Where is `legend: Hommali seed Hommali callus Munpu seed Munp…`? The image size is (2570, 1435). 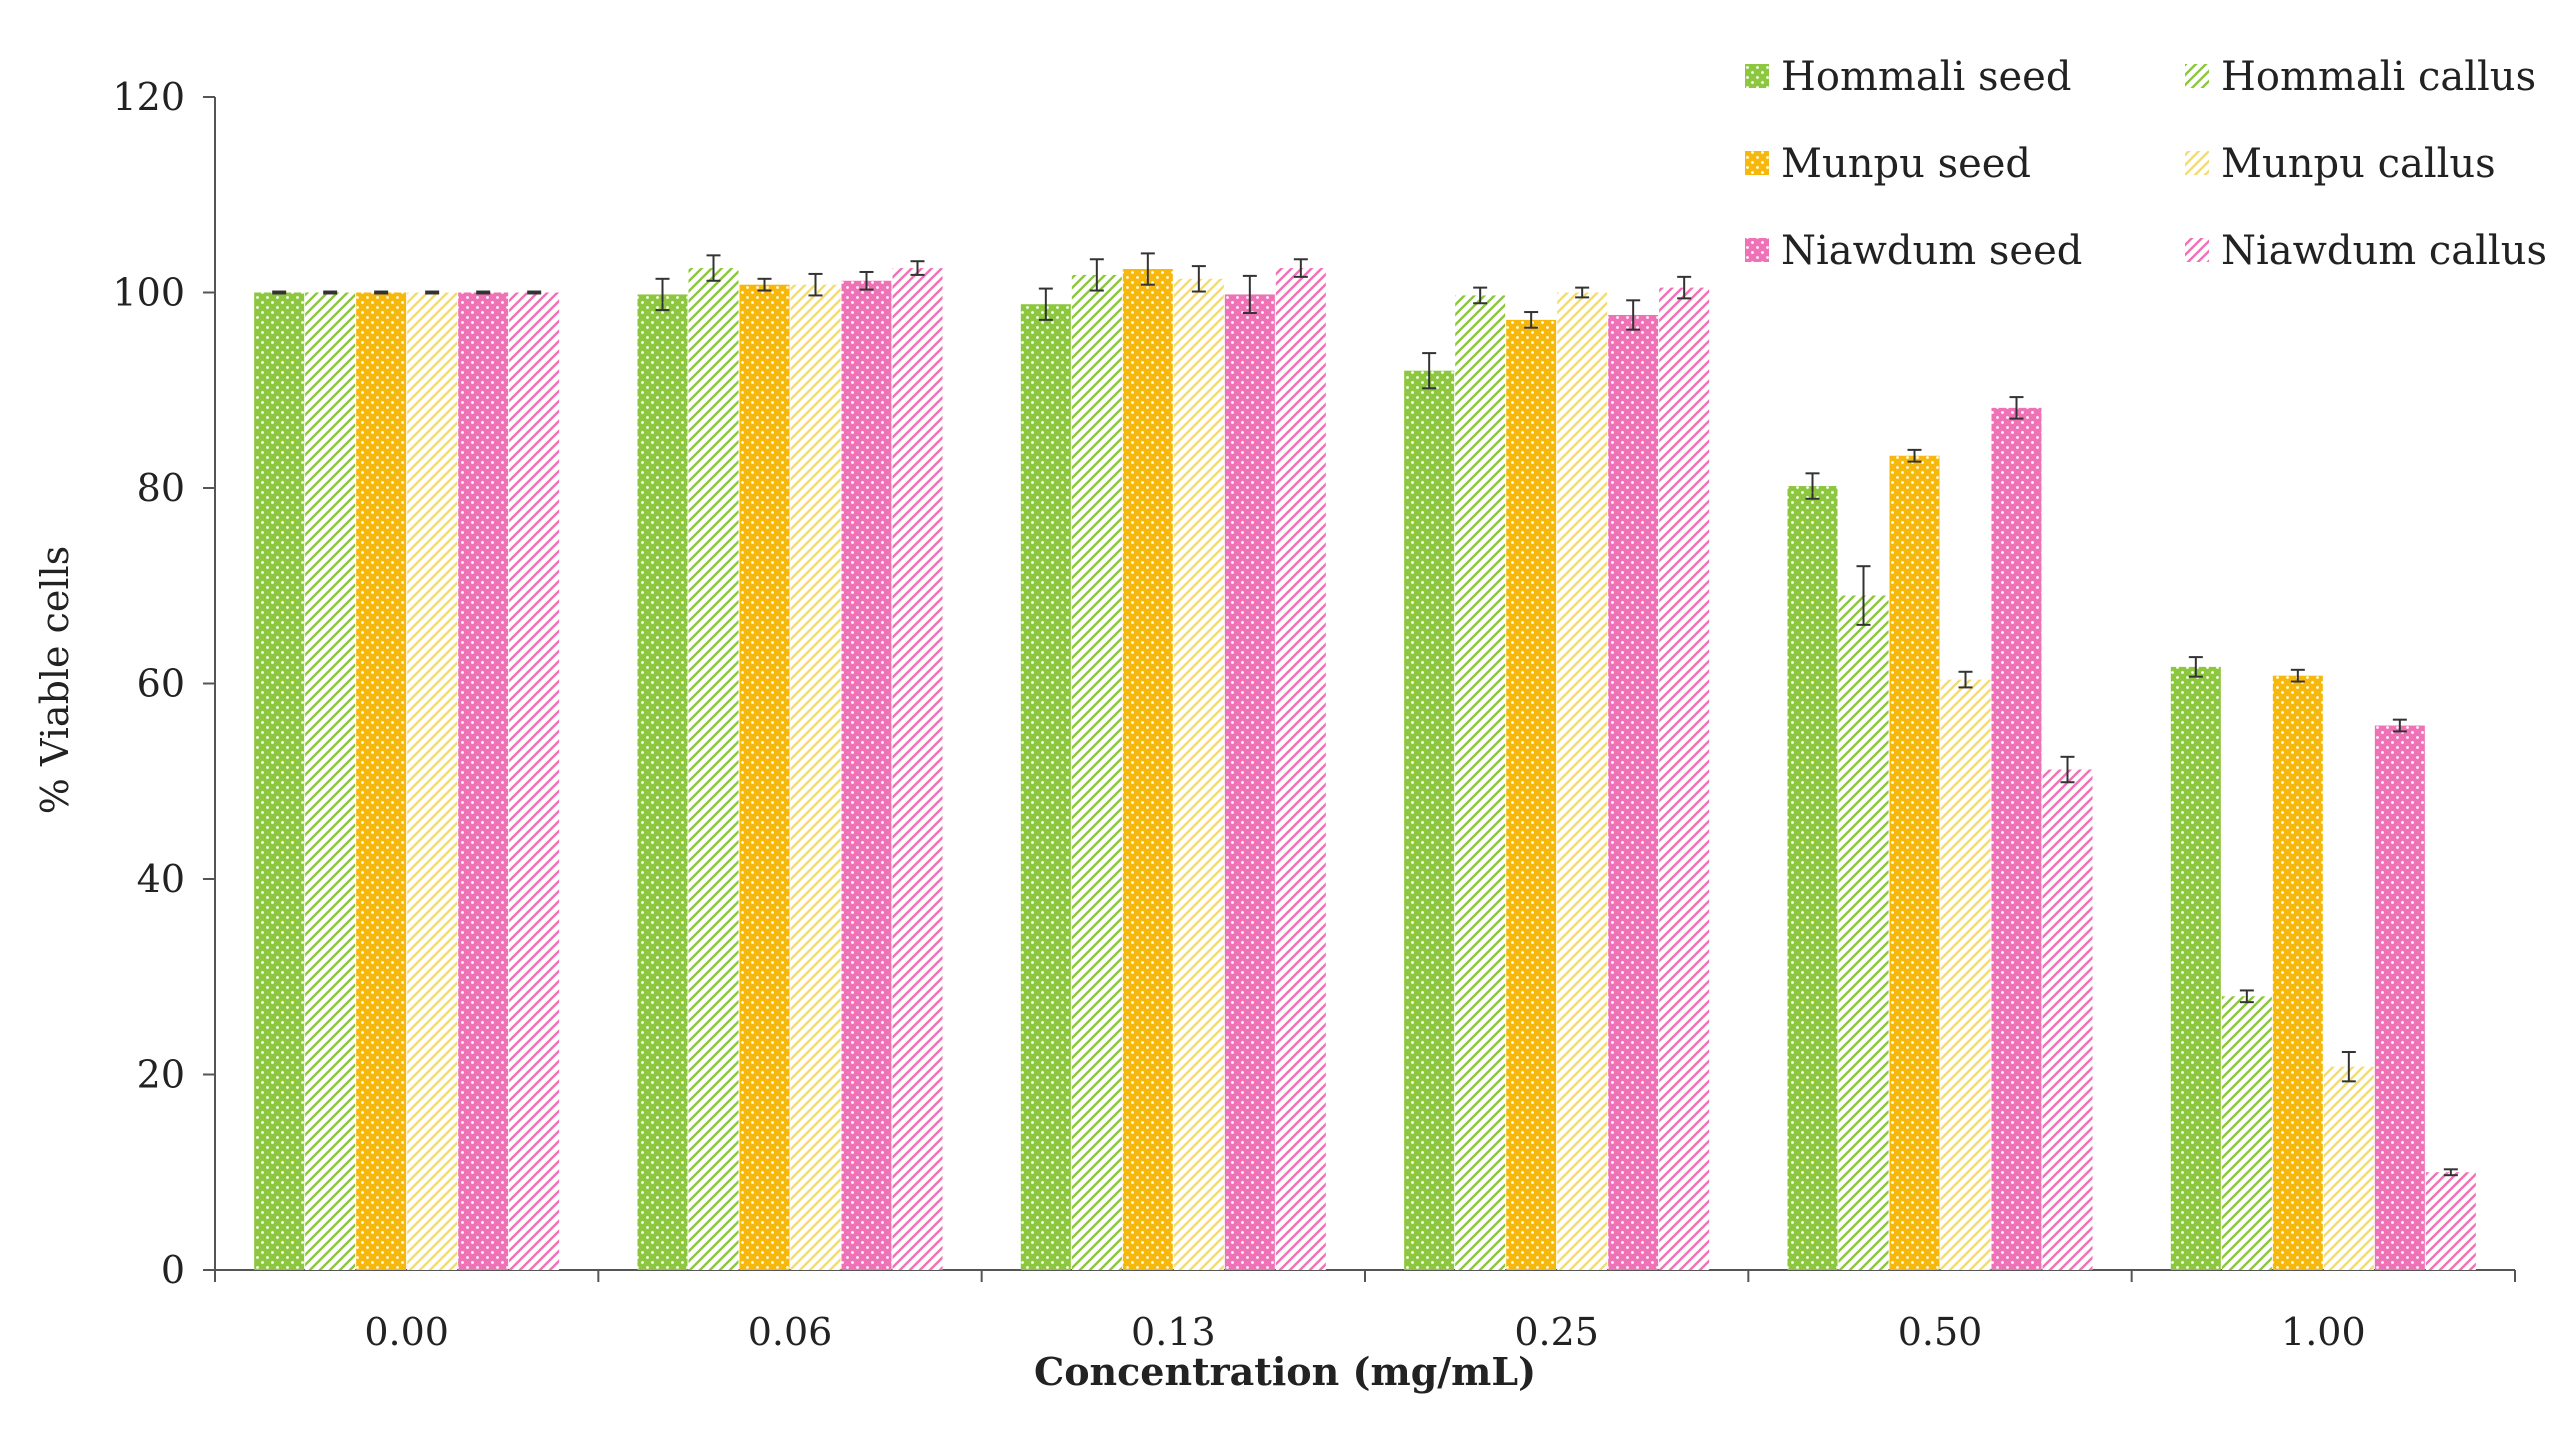 legend: Hommali seed Hommali callus Munpu seed Munp… is located at coordinates (2146, 164).